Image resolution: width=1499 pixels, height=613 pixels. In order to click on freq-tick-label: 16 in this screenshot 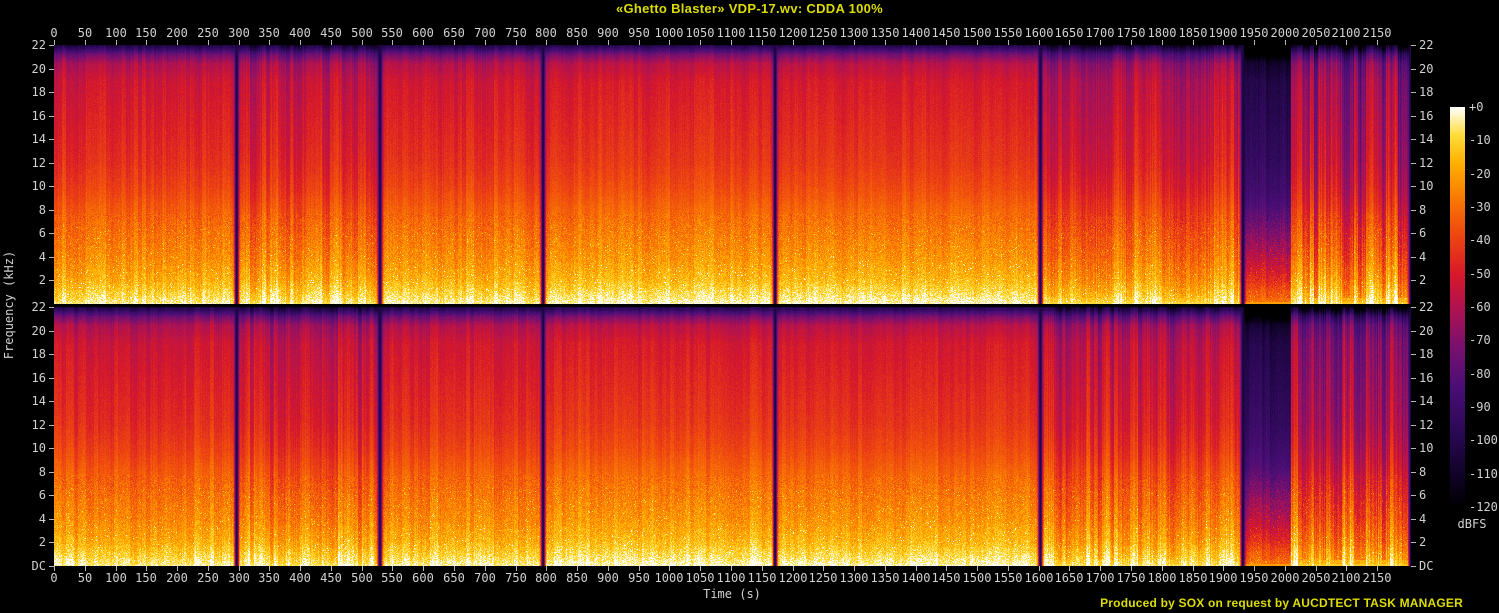, I will do `click(38, 116)`.